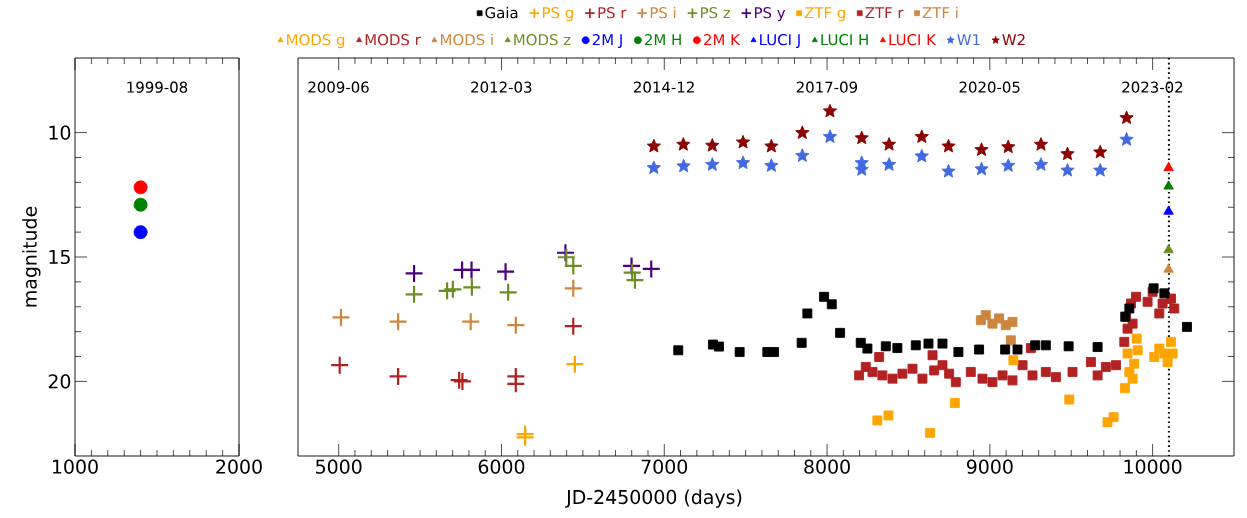 Image resolution: width=1247 pixels, height=518 pixels. Describe the element at coordinates (664, 466) in the screenshot. I see `x-tick-label: 7000` at that location.